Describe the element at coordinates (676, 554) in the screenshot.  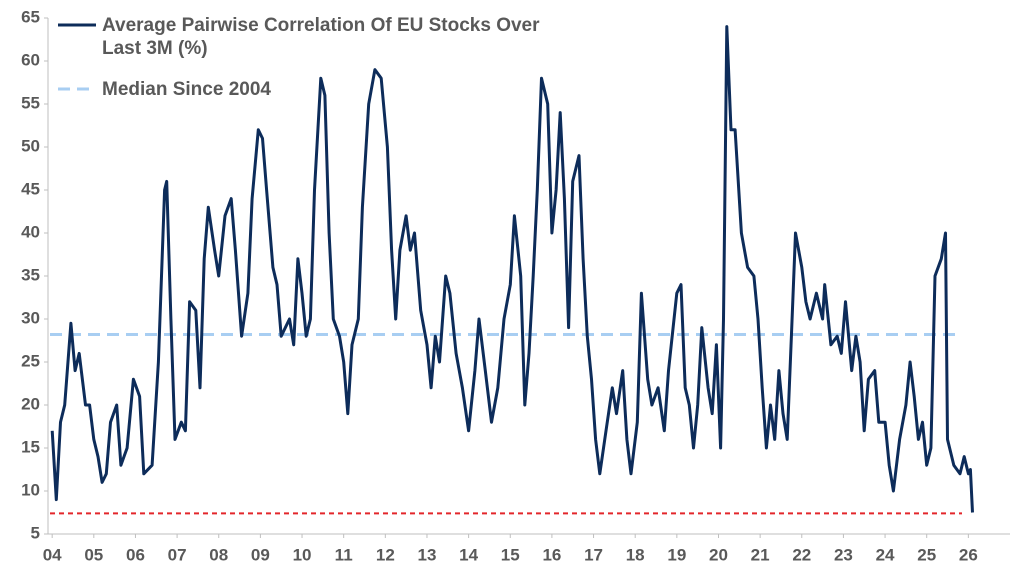
I see `x-tick-label: 19` at that location.